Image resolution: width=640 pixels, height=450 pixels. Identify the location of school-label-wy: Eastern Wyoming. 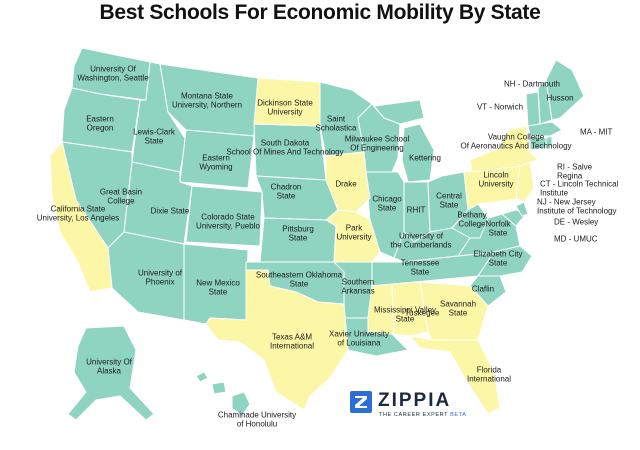
(216, 162).